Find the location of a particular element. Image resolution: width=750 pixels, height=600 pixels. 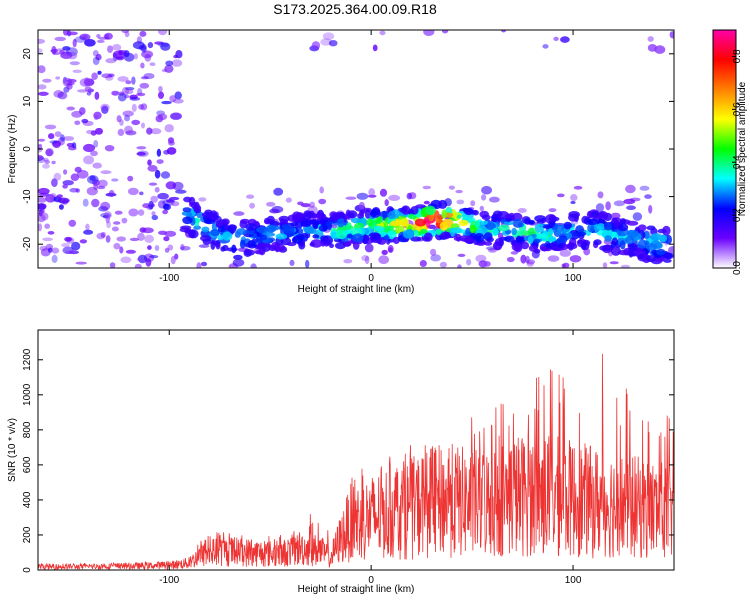

snr-y-label: SNR (10 * v/v) is located at coordinates (12, 450).